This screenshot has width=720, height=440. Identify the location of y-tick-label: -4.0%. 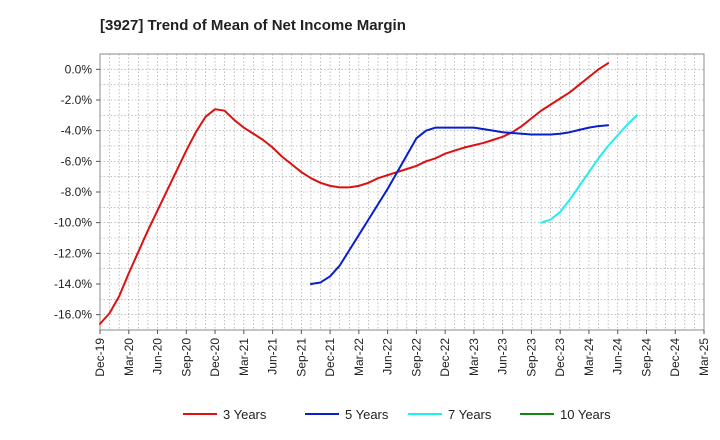
(77, 131).